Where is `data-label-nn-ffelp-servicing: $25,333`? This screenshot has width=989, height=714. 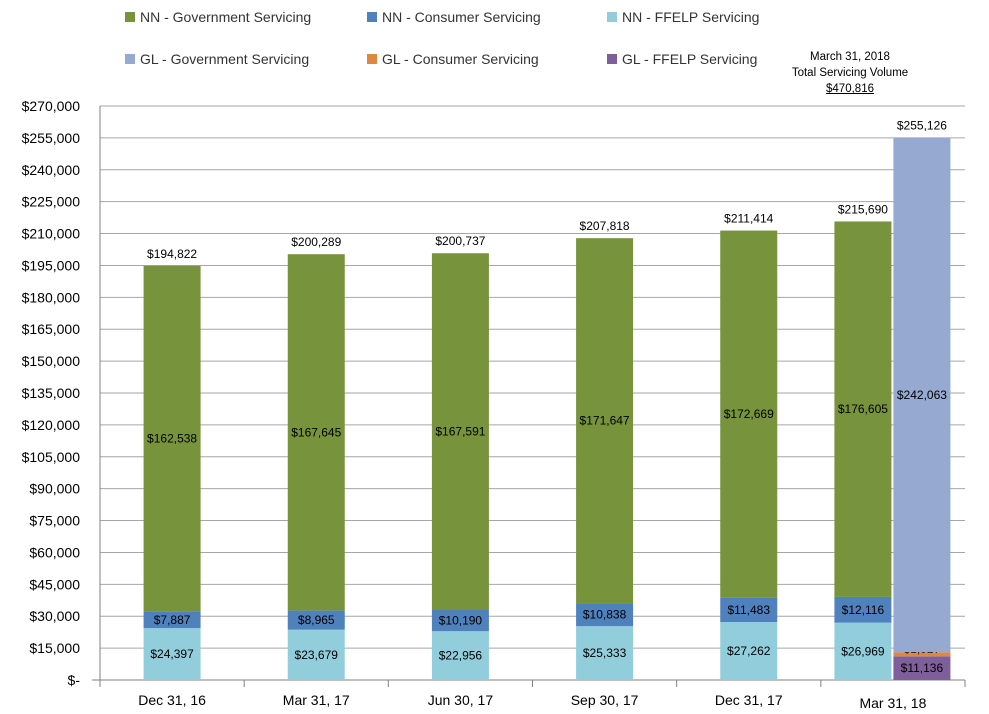 data-label-nn-ffelp-servicing: $25,333 is located at coordinates (605, 653).